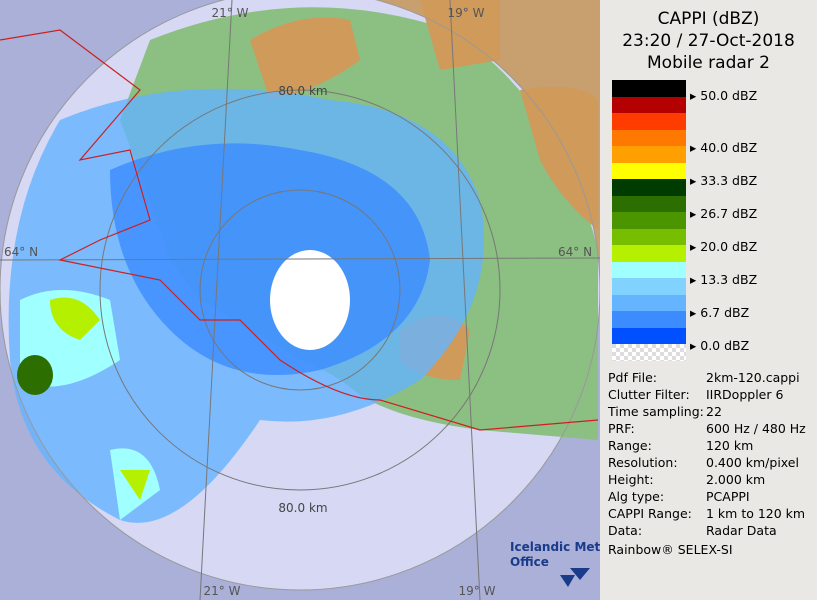 The height and width of the screenshot is (600, 817). Describe the element at coordinates (714, 411) in the screenshot. I see `info-value: 22` at that location.